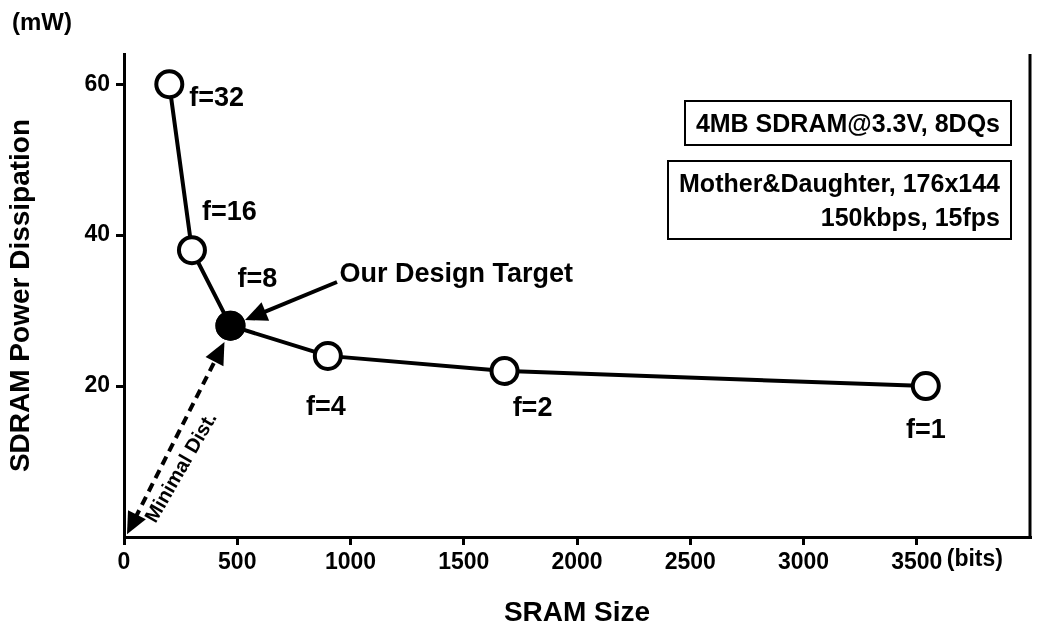  I want to click on x-tick-label: 2000, so click(577, 561).